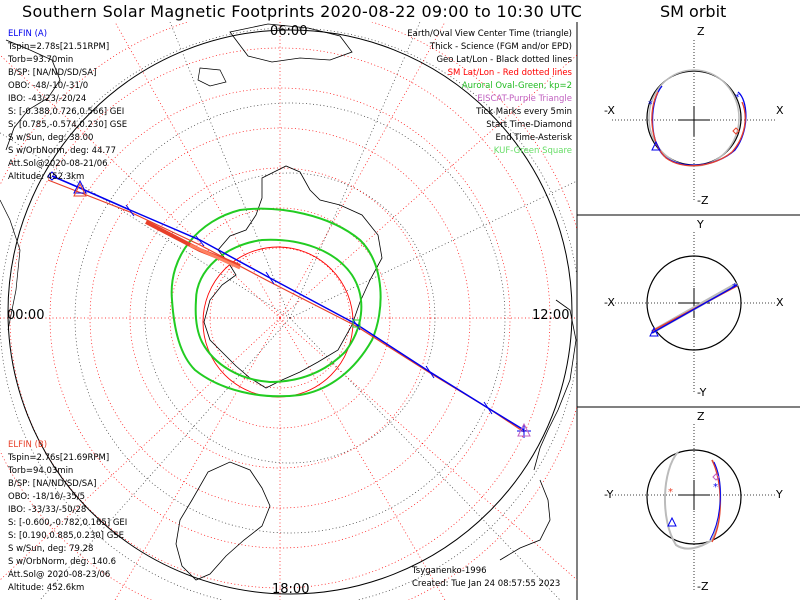 This screenshot has width=800, height=600. What do you see at coordinates (52, 73) in the screenshot?
I see `elfin-a-line: B/SP: [NA/ND/SD/SA]` at bounding box center [52, 73].